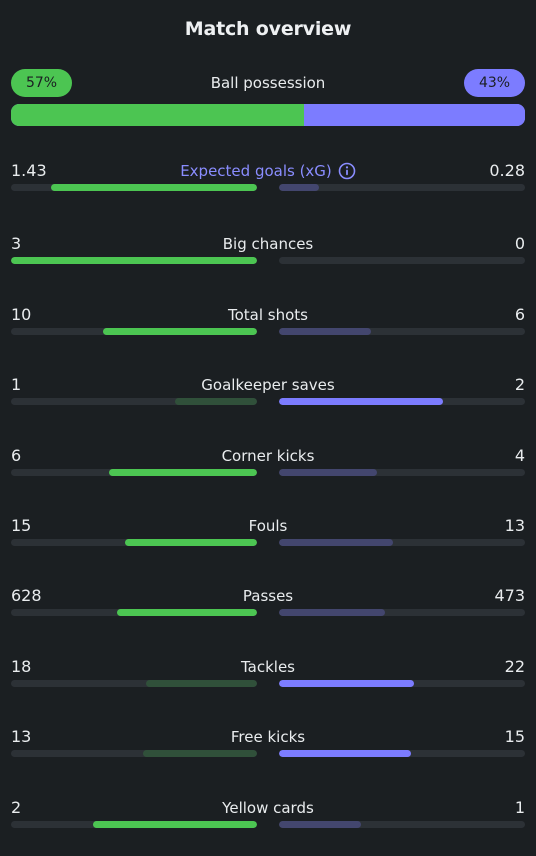 The width and height of the screenshot is (536, 856). I want to click on stat-label: Passes, so click(268, 596).